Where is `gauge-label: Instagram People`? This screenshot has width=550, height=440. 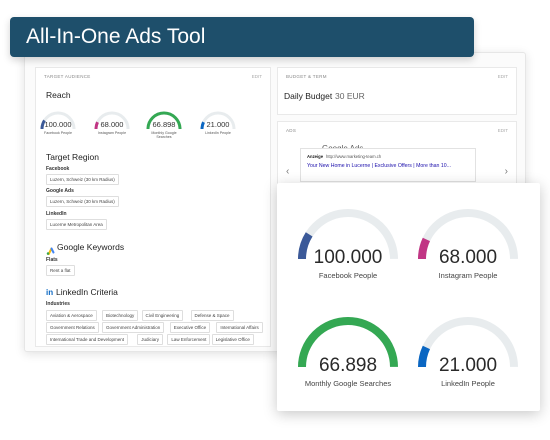 gauge-label: Instagram People is located at coordinates (468, 275).